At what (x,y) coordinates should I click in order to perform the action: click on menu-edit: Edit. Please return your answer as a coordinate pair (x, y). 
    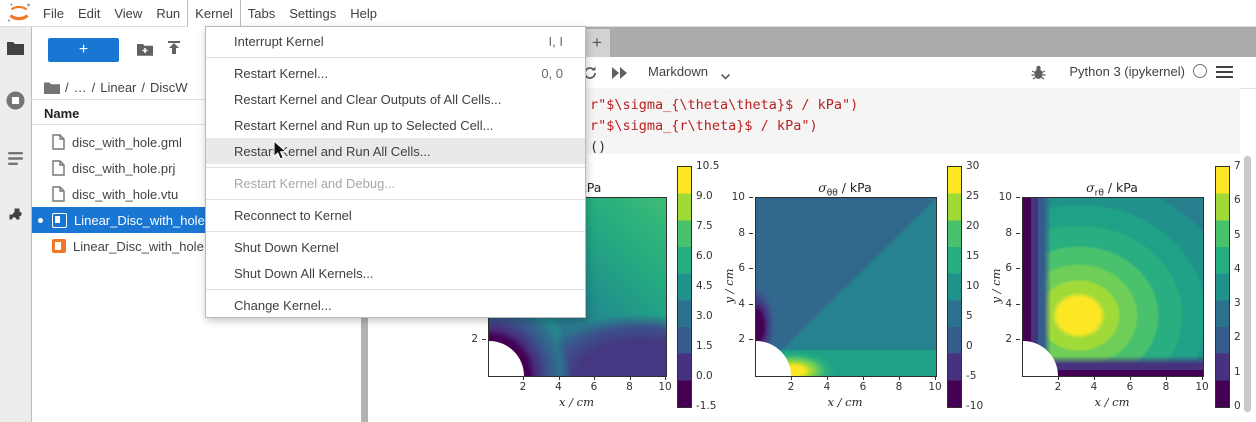
    Looking at the image, I should click on (89, 13).